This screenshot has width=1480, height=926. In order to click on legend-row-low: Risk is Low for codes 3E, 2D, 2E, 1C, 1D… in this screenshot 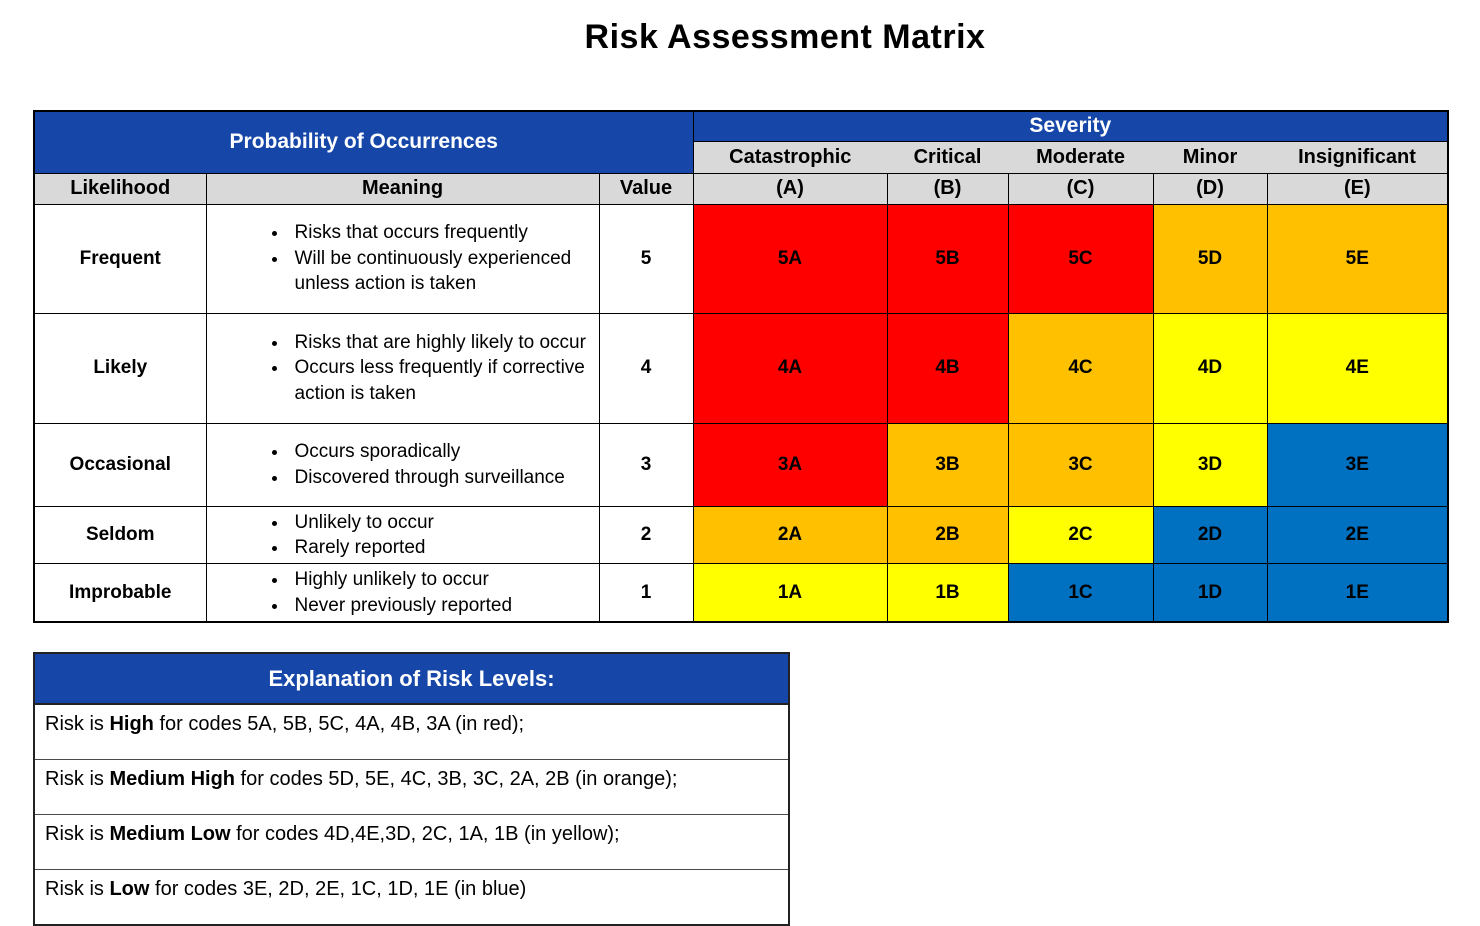, I will do `click(411, 897)`.